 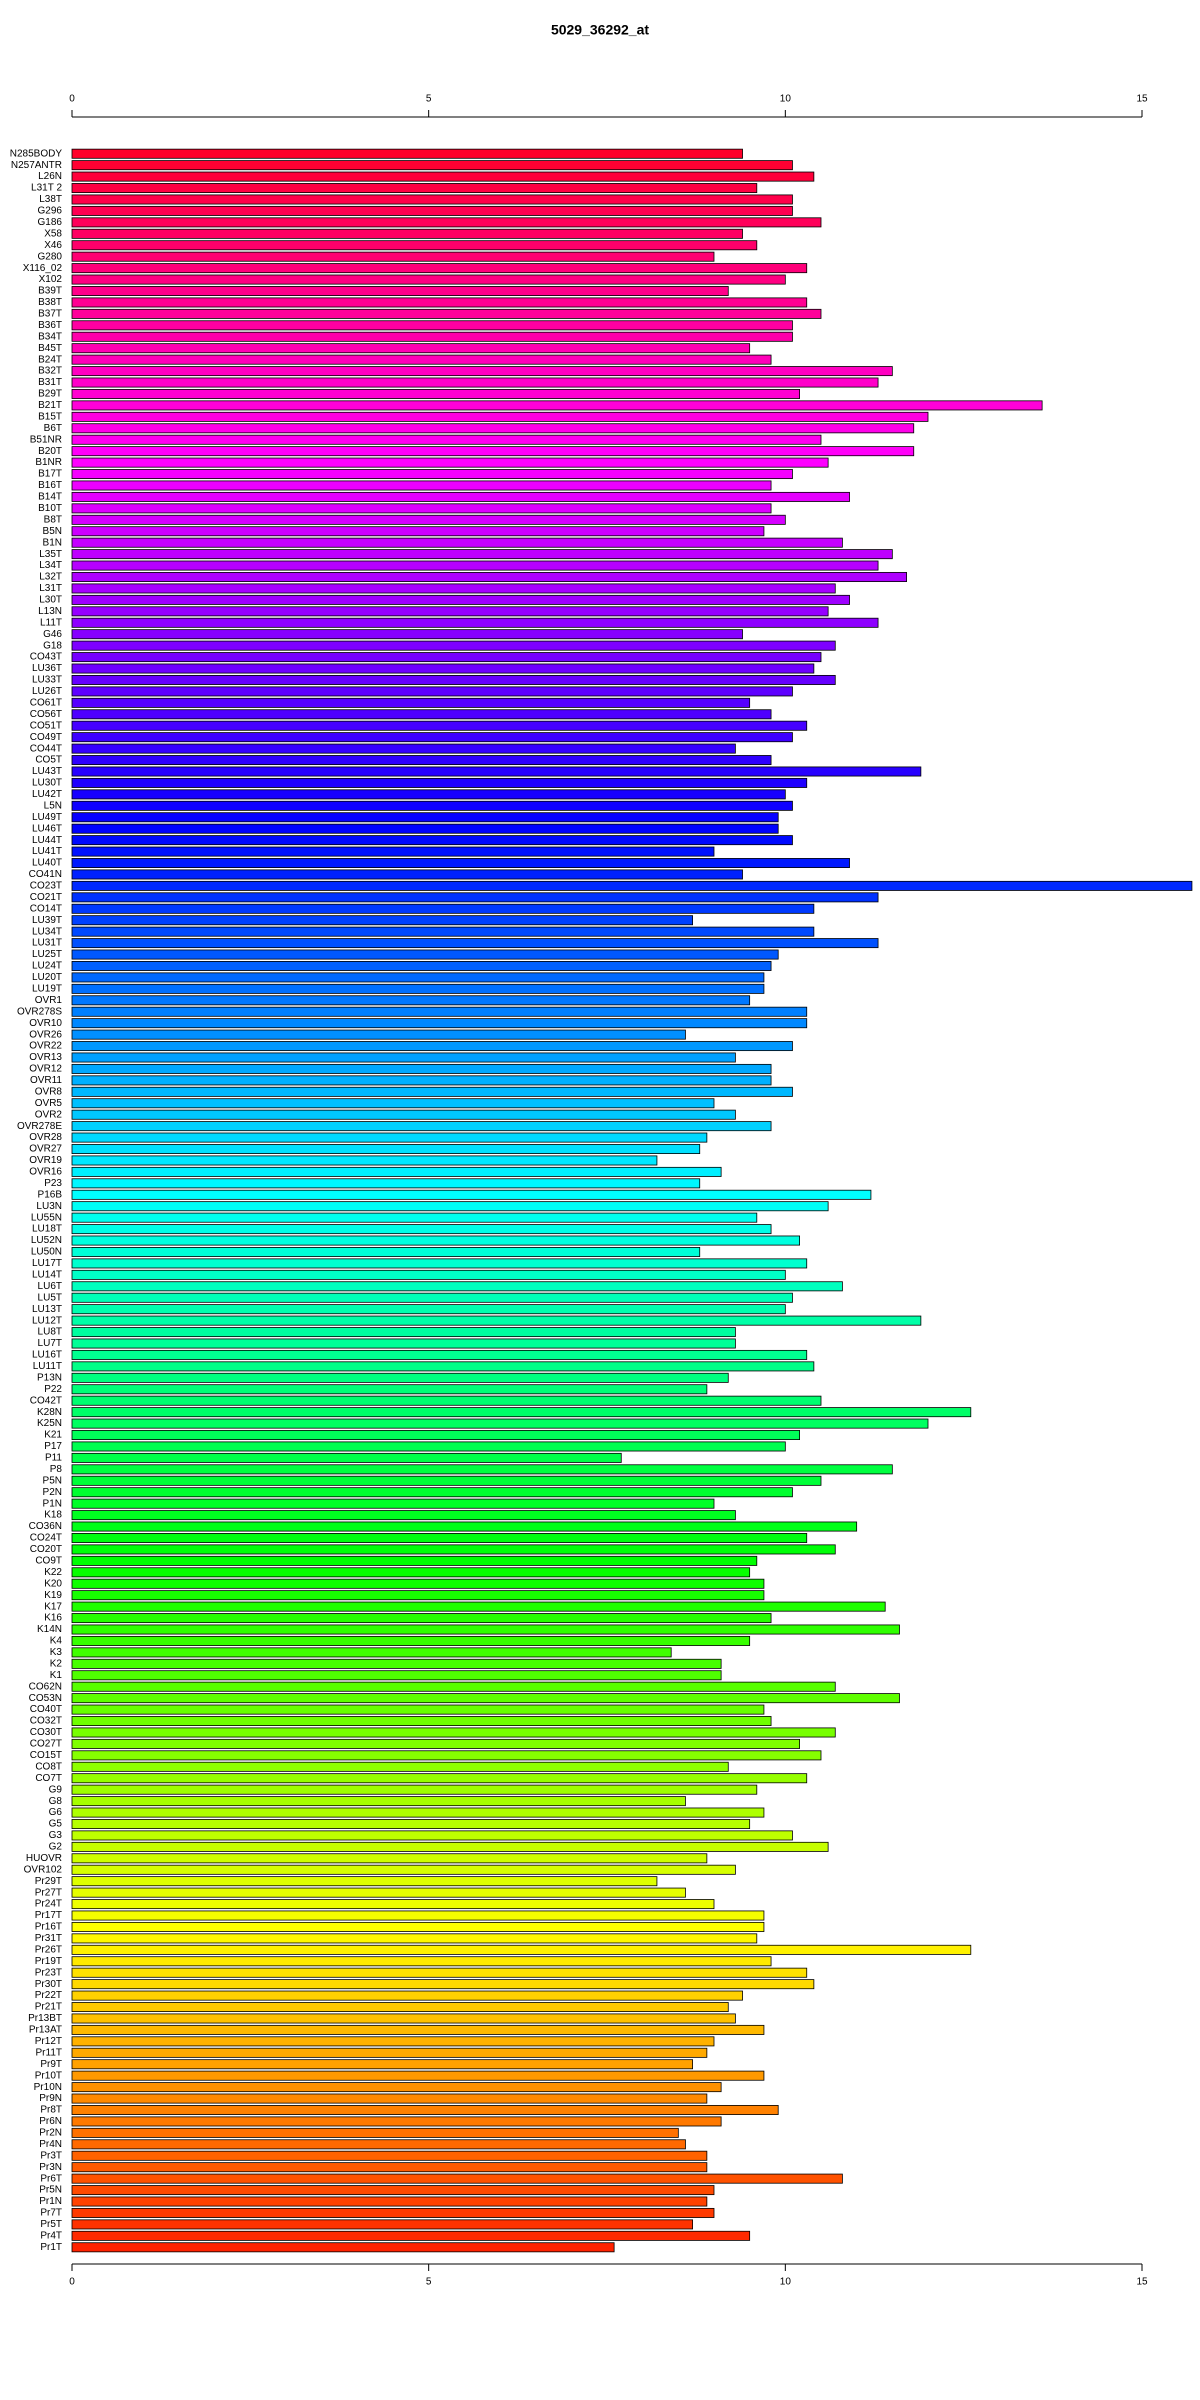 What do you see at coordinates (50, 2167) in the screenshot?
I see `y-tick-label: Pr3N` at bounding box center [50, 2167].